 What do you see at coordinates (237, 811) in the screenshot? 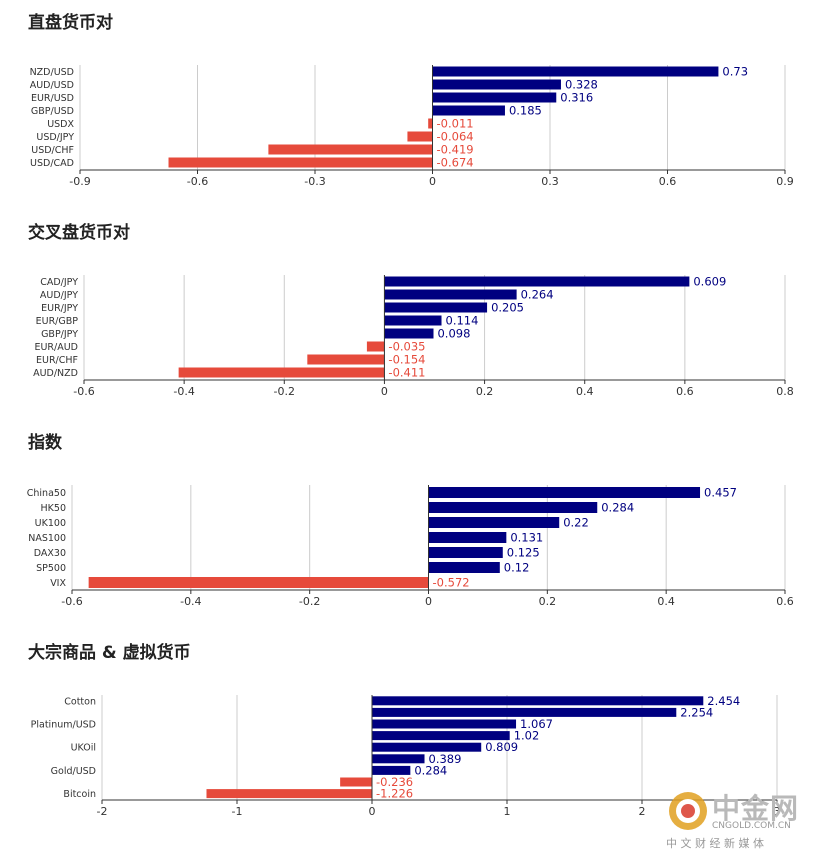
I see `tick-label: -1` at bounding box center [237, 811].